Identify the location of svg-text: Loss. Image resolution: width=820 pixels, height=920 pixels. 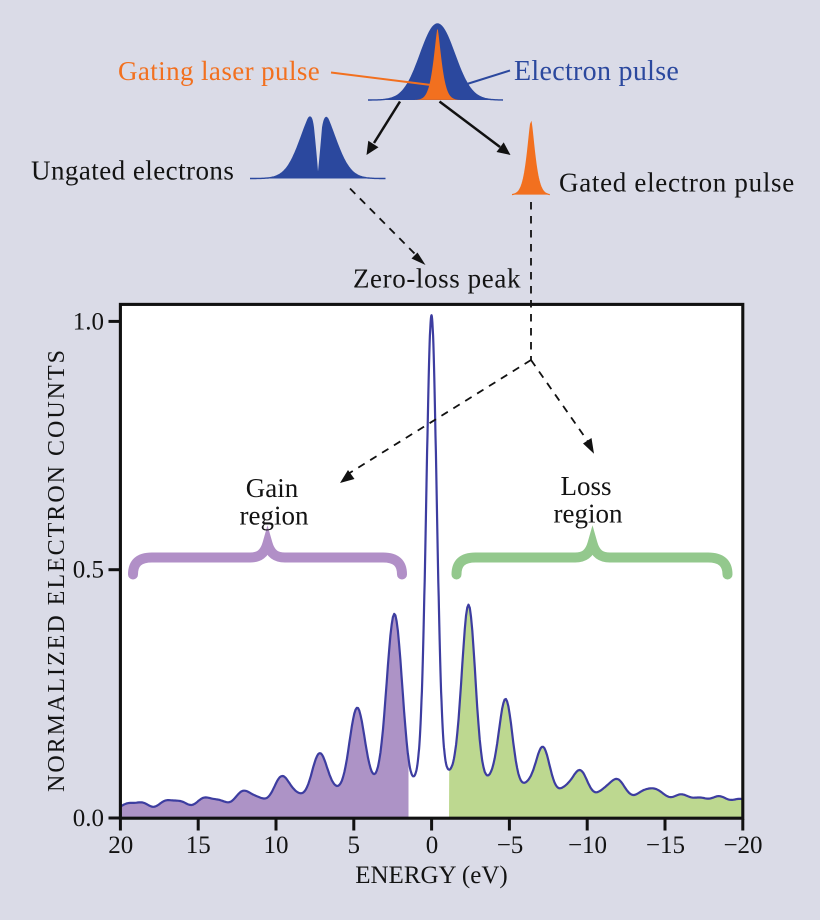
(585, 486).